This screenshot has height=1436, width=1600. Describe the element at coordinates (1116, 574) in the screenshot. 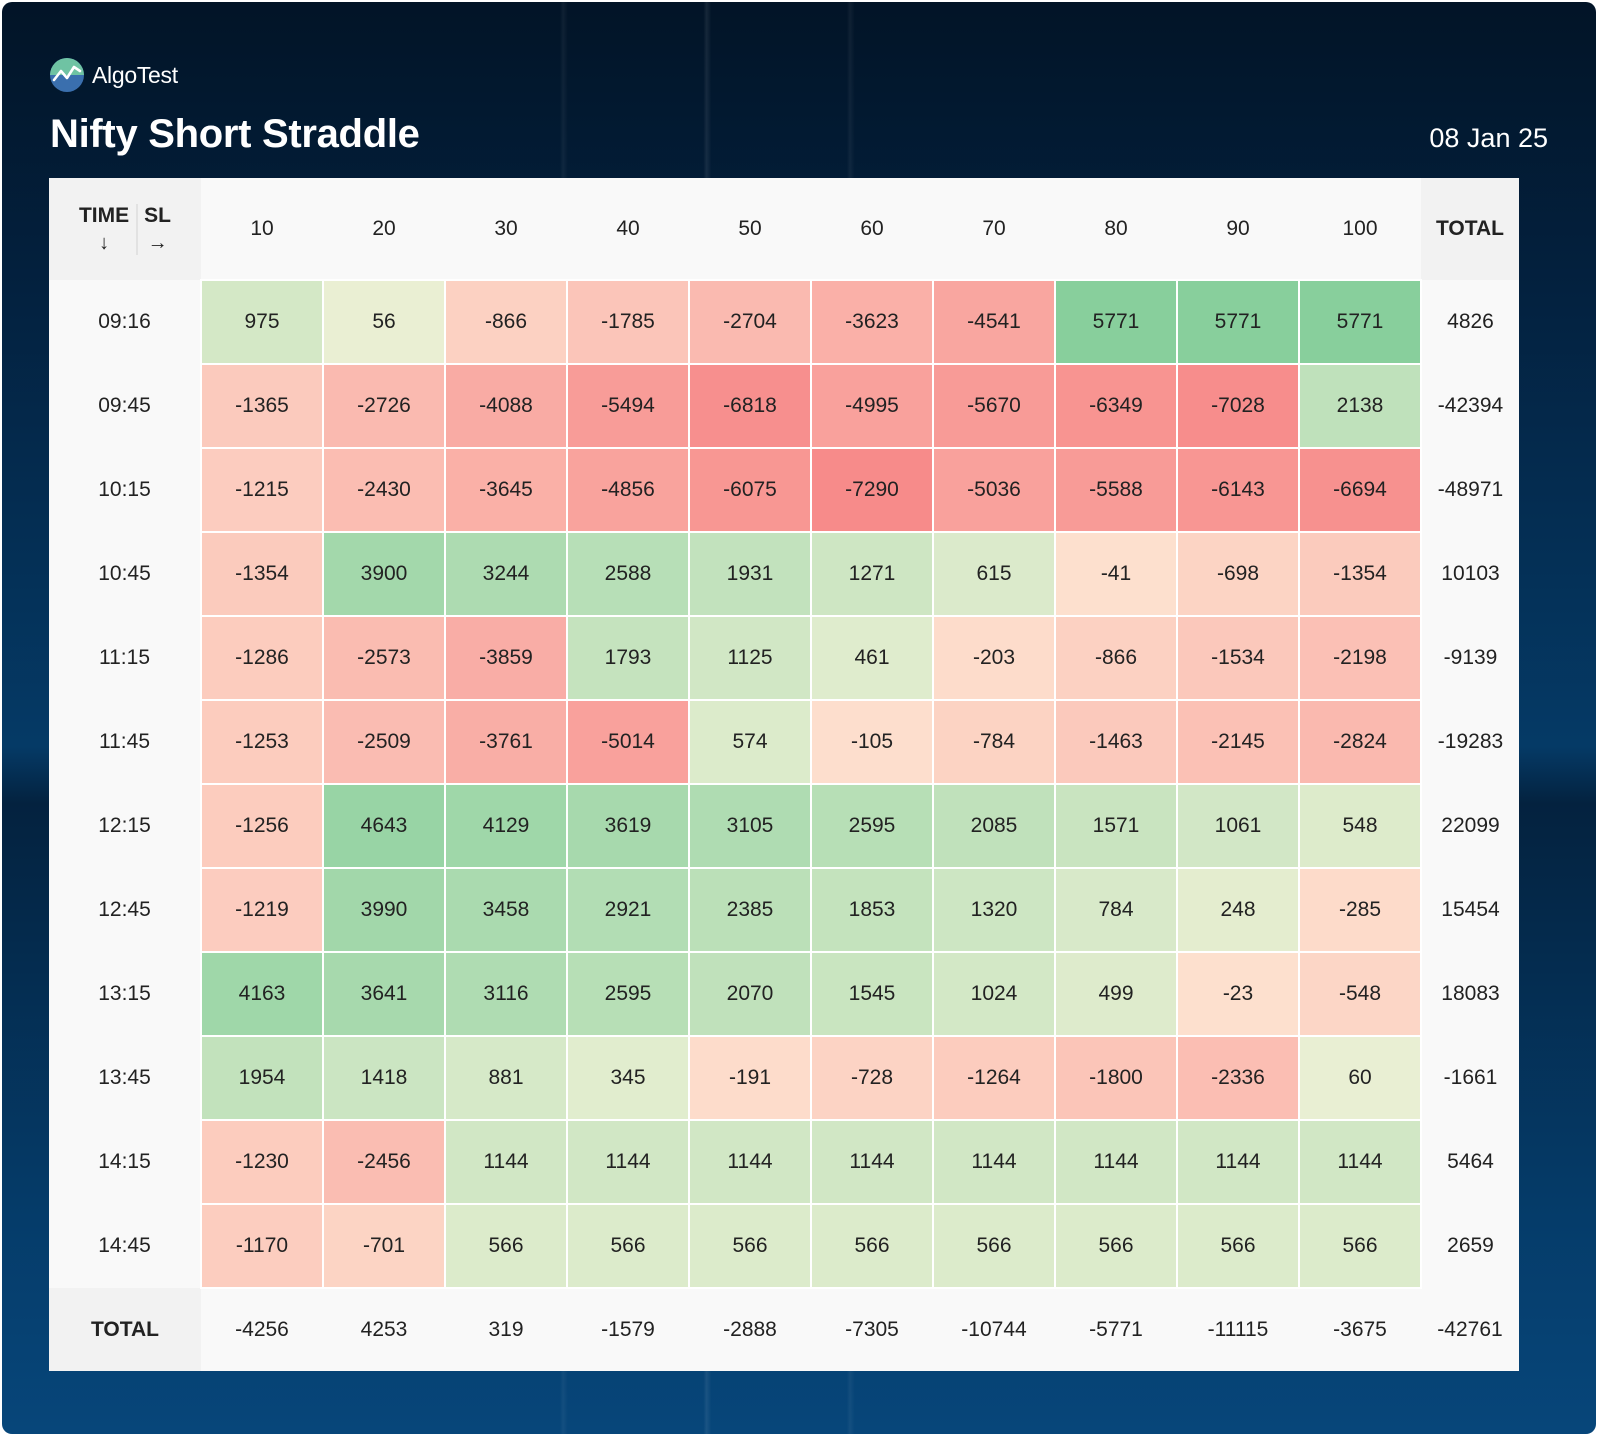

I see `heatmap-cell: -41` at that location.